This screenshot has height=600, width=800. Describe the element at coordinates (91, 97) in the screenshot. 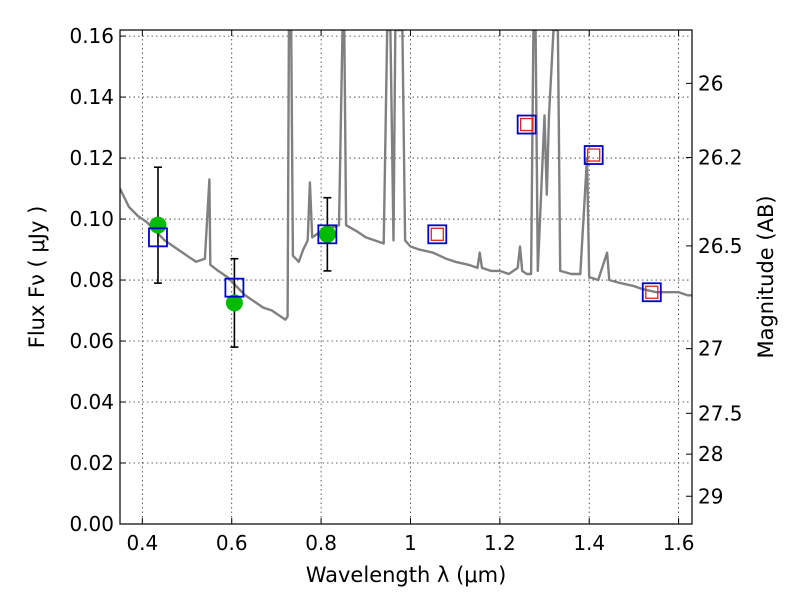

I see `y-tick-label-7: 0.14` at that location.